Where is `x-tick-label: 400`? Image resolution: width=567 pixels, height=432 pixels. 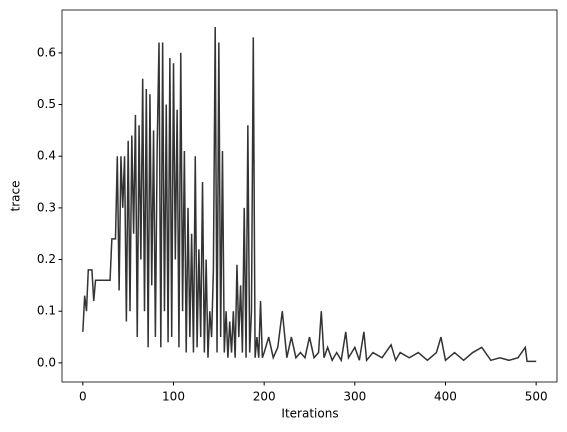 x-tick-label: 400 is located at coordinates (445, 397).